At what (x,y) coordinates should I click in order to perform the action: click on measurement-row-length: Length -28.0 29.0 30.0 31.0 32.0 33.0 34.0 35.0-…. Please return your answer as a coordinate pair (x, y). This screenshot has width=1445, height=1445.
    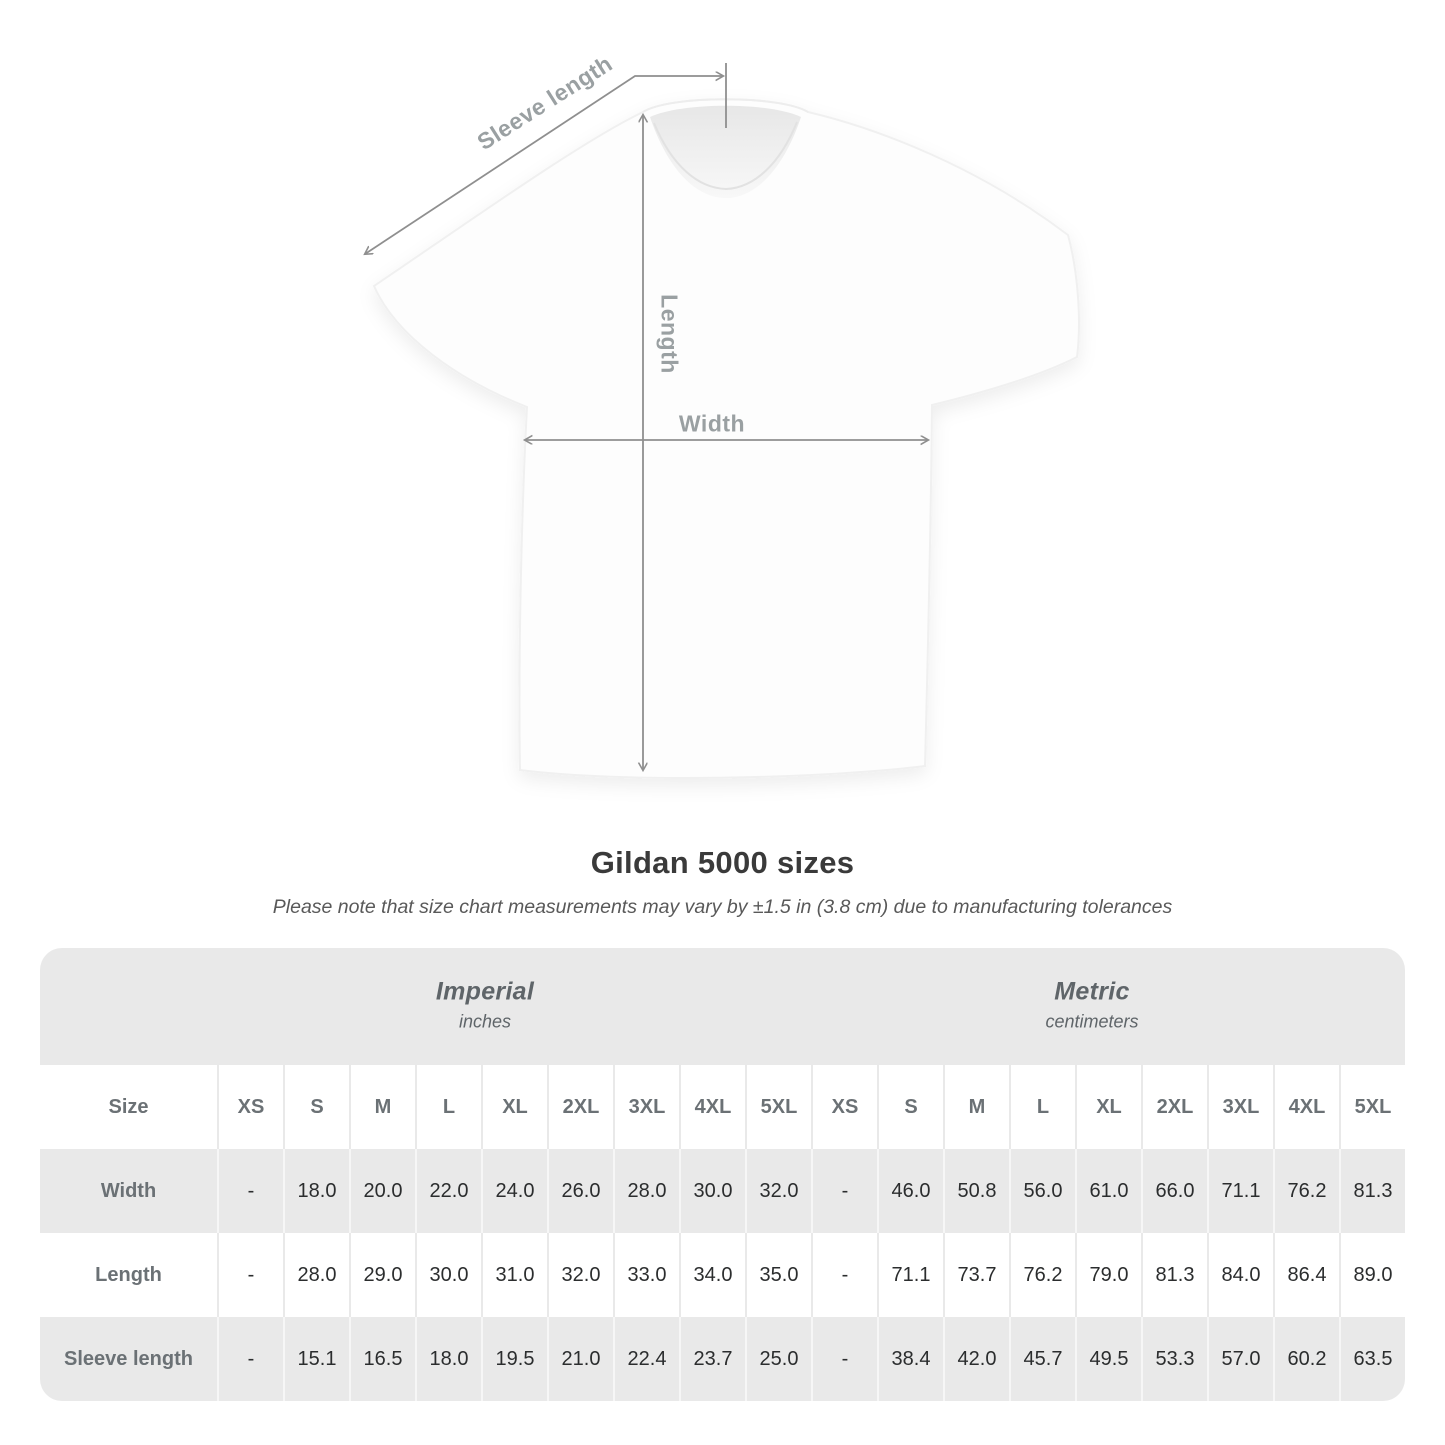
    Looking at the image, I should click on (722, 1275).